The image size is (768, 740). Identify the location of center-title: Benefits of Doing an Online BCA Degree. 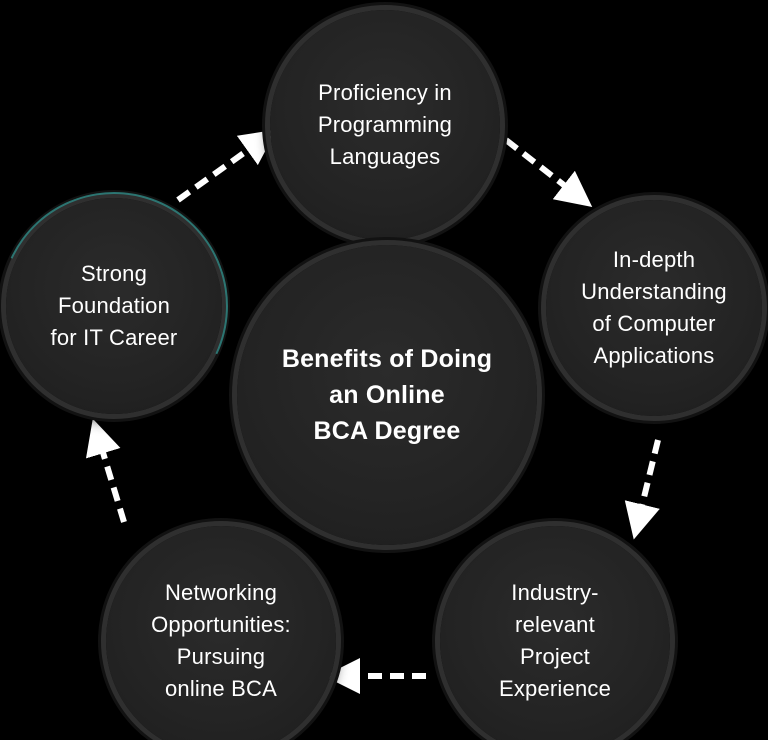
(387, 395).